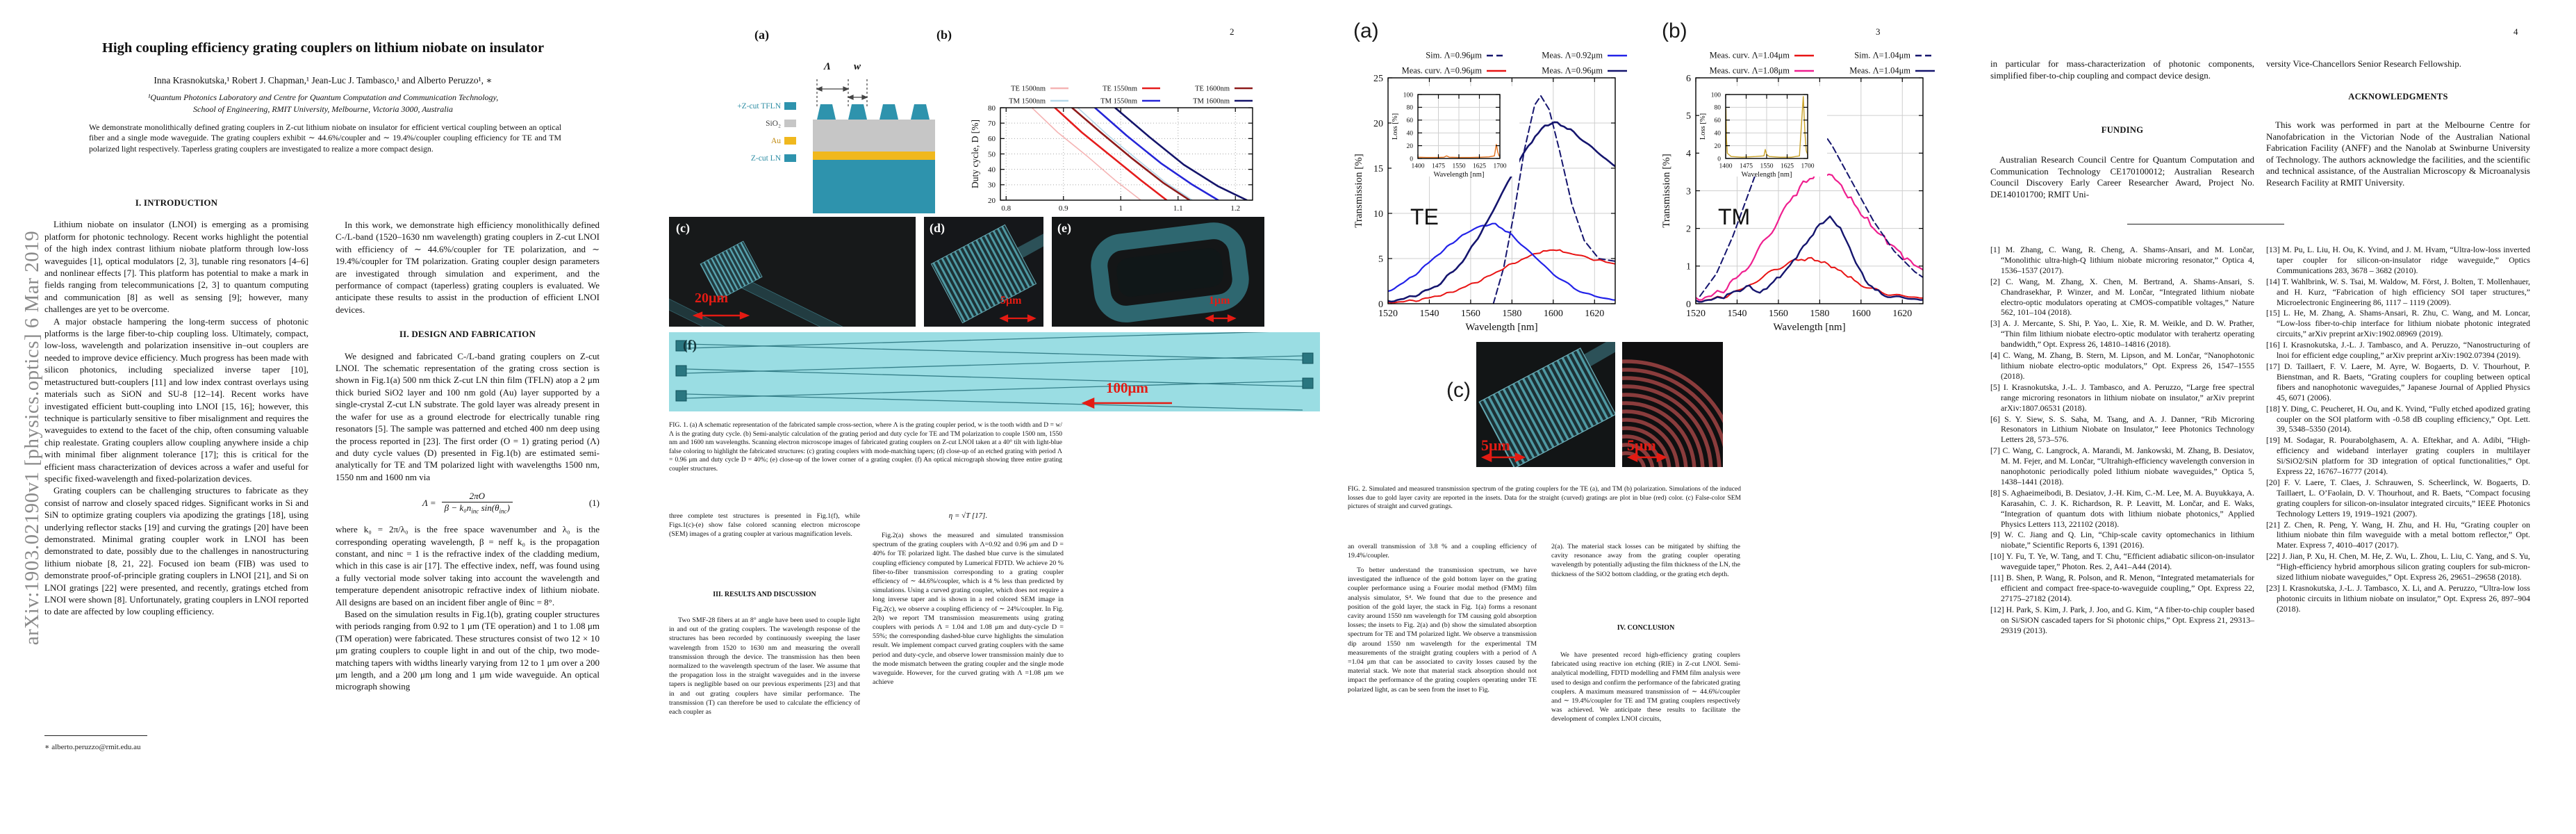  Describe the element at coordinates (984, 272) in the screenshot. I see `fig1d-sem-image` at that location.